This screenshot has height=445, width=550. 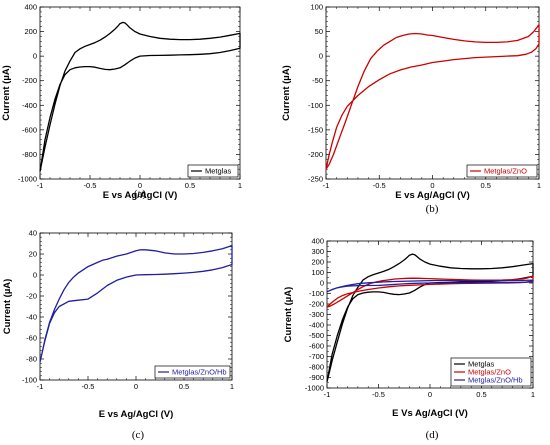 What do you see at coordinates (31, 359) in the screenshot?
I see `y-tick-label: -80` at bounding box center [31, 359].